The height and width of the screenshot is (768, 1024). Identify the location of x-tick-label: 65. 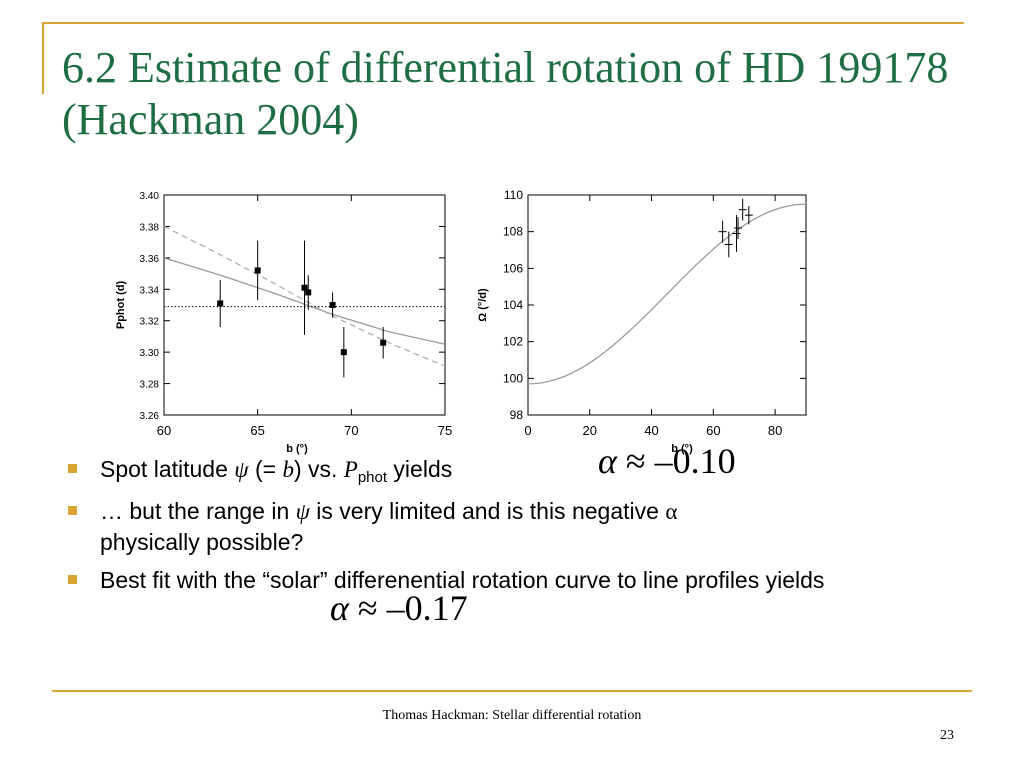
(257, 430).